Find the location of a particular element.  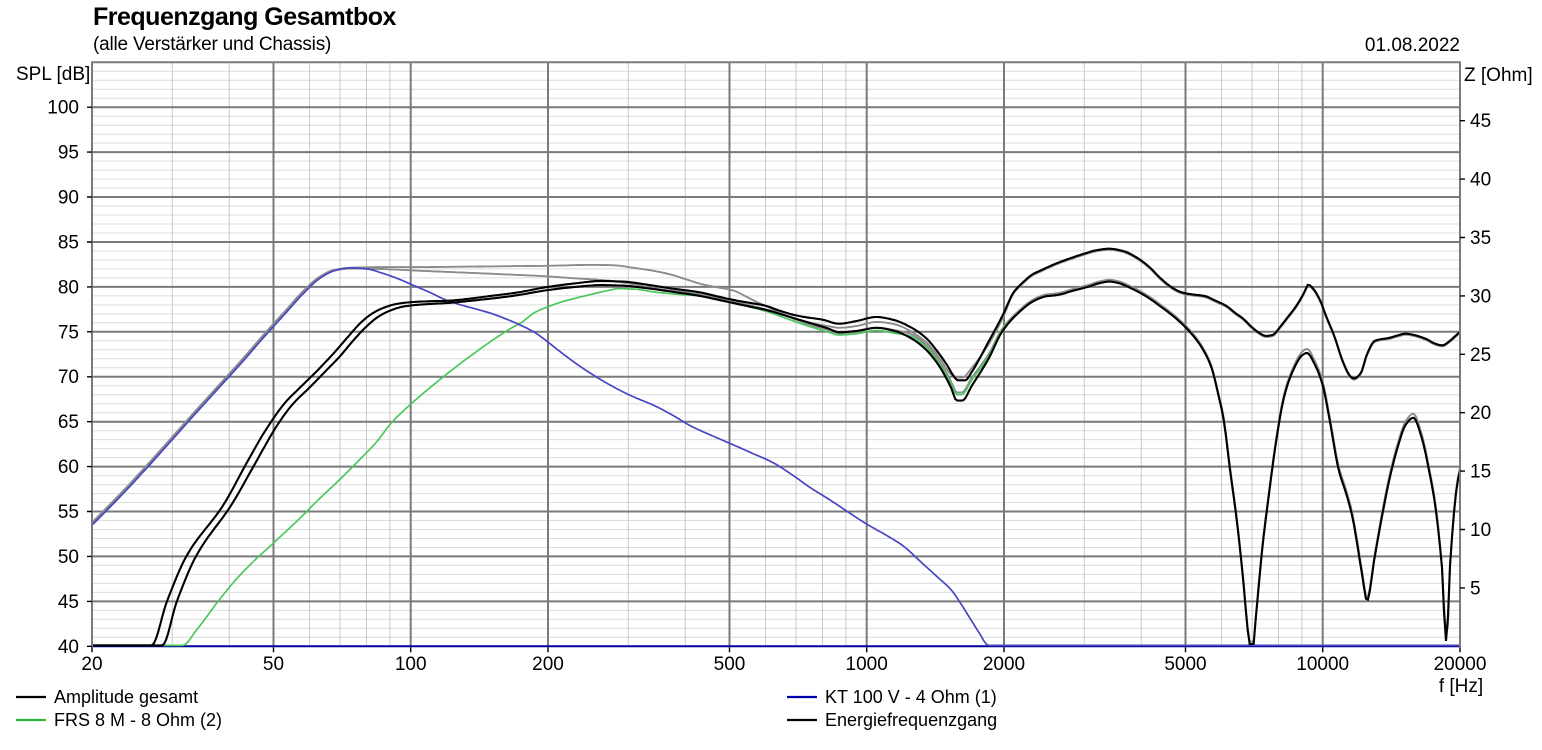

svg-text: 10 is located at coordinates (1480, 530).